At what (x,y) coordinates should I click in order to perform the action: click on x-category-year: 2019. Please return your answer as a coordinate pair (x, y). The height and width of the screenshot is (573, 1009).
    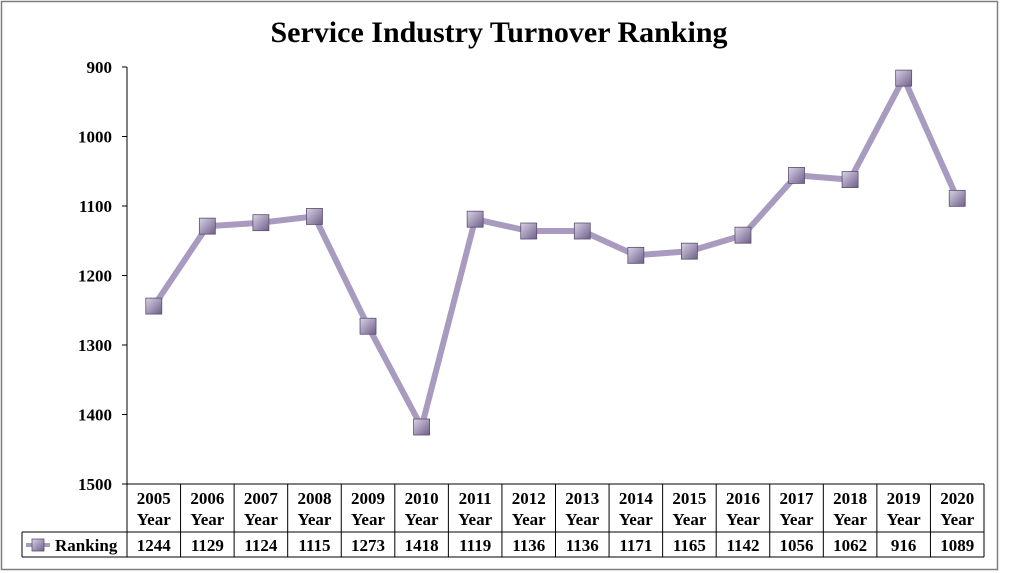
    Looking at the image, I should click on (904, 498).